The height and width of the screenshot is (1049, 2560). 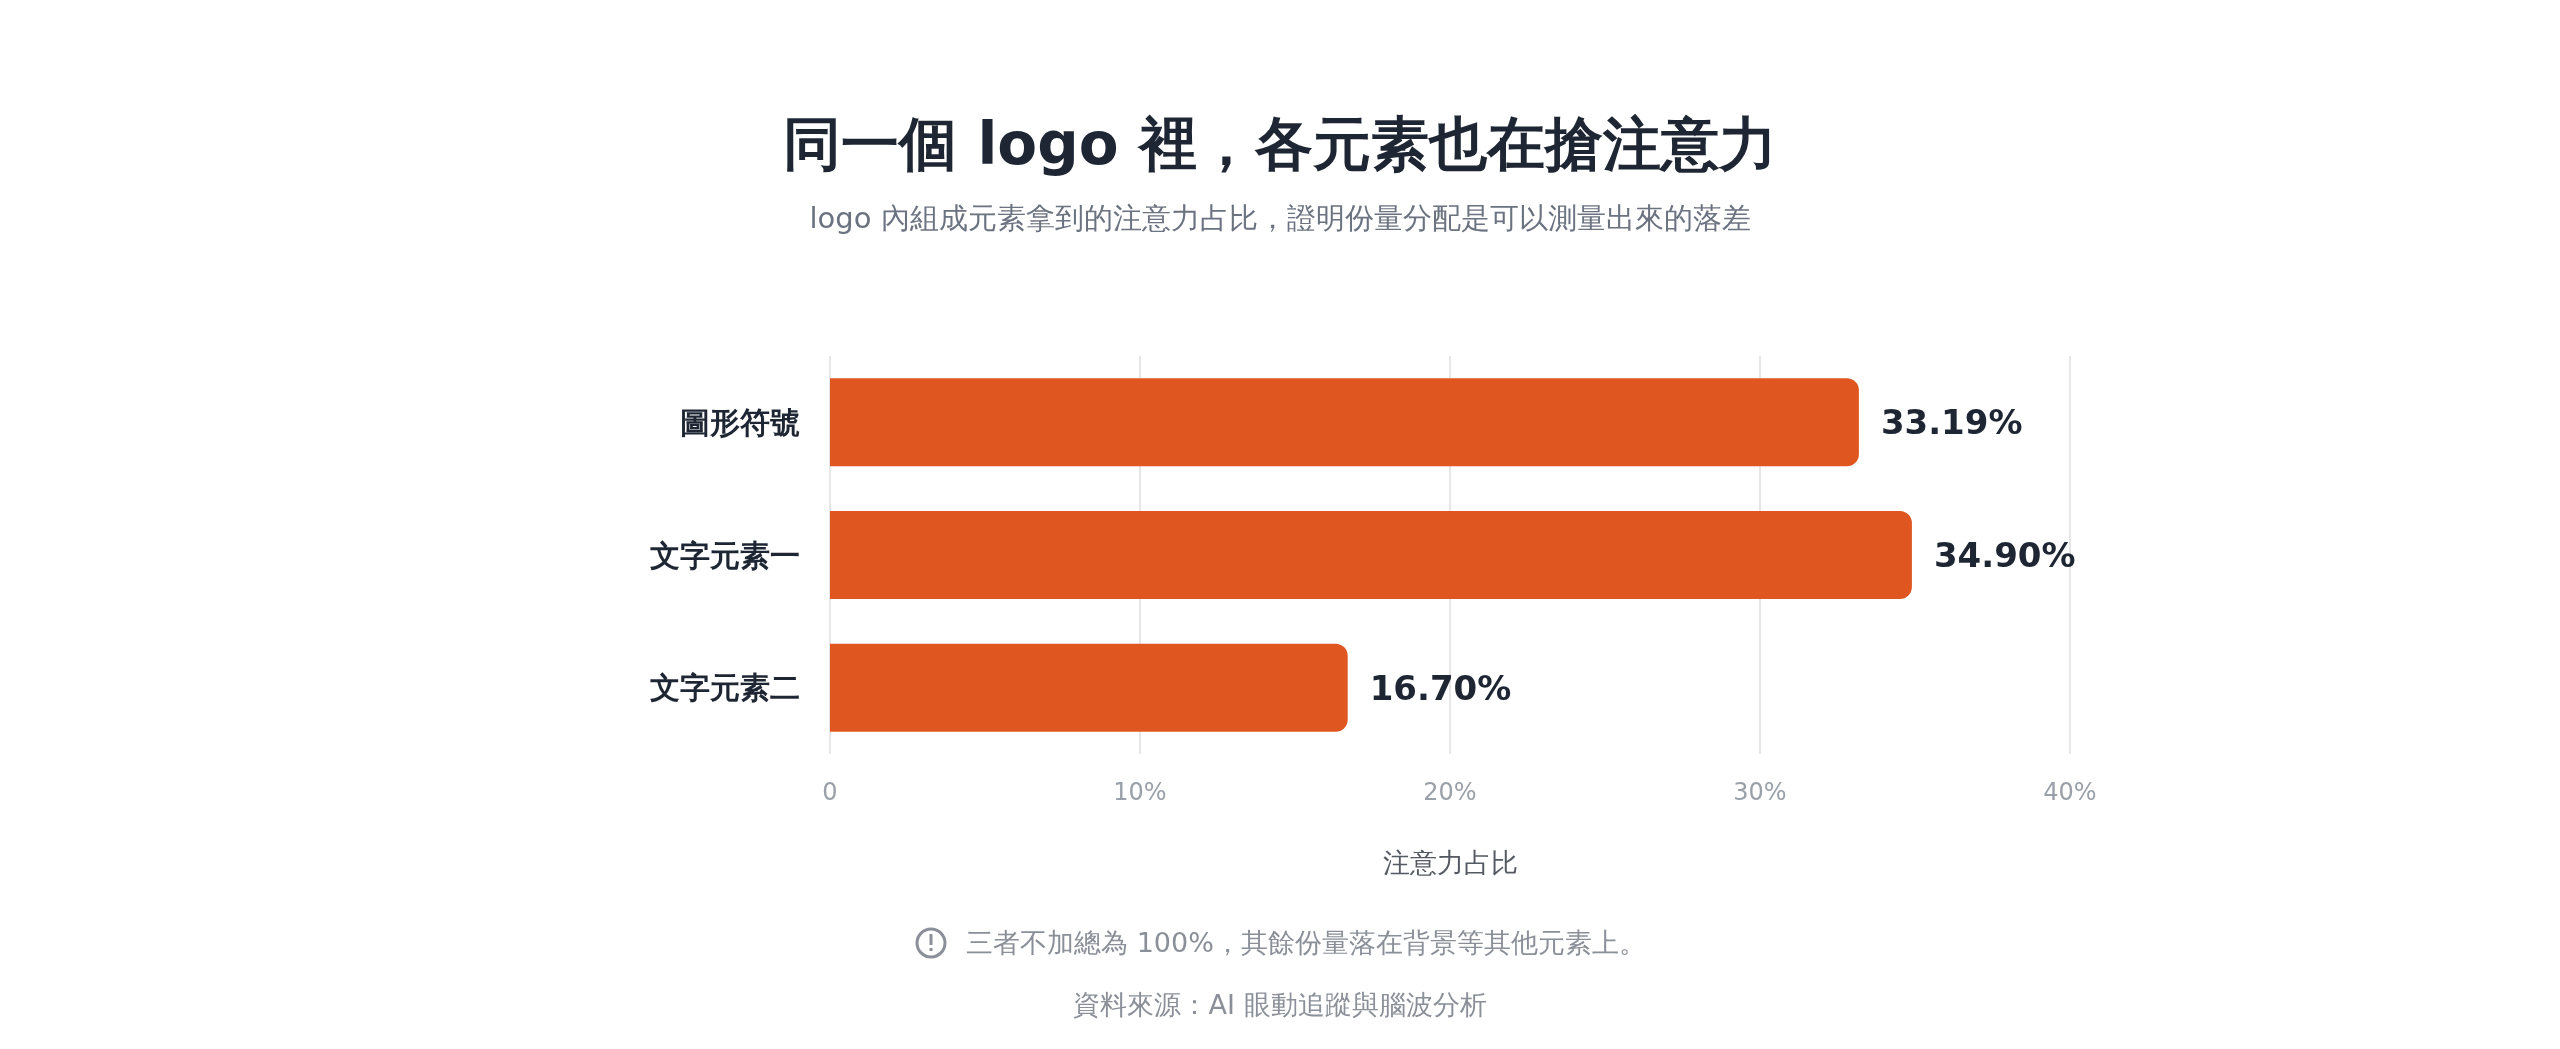 I want to click on data-label: 33.19%, so click(x=1951, y=422).